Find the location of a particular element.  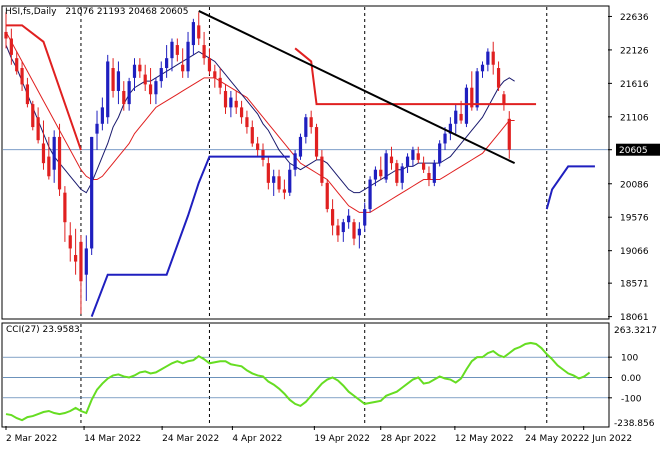

x-tick-label: 28 Apr 2022 is located at coordinates (409, 439).